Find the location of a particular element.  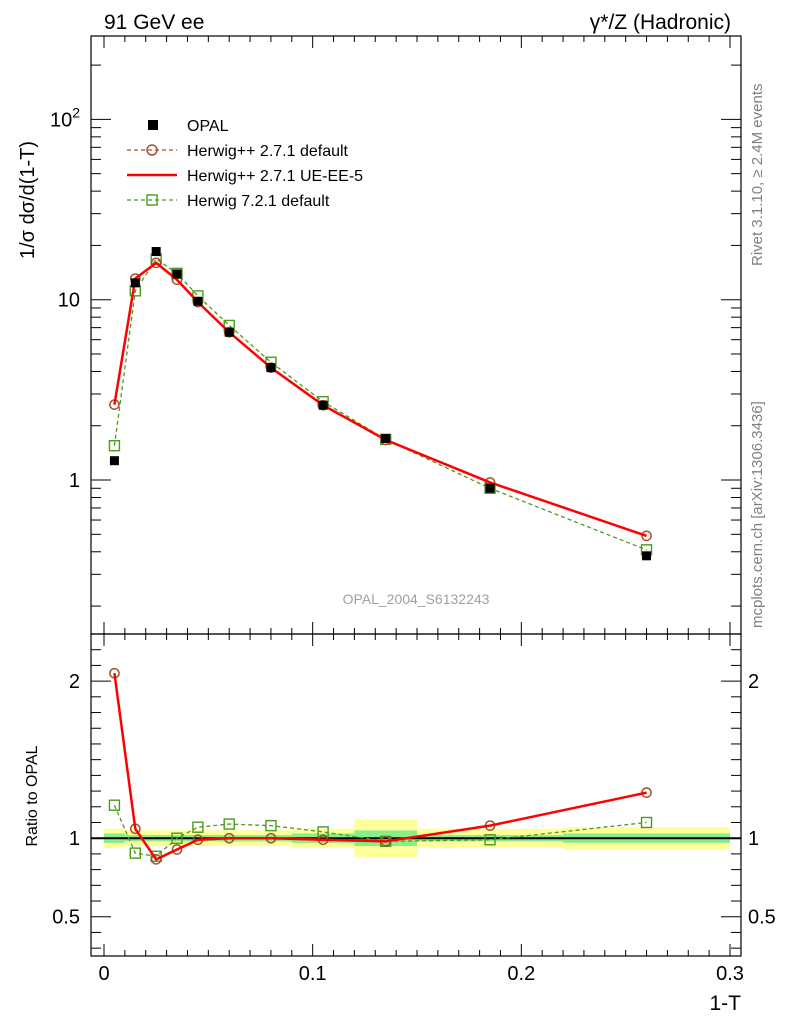

ratio-y-tick-label: 2 is located at coordinates (74, 682).